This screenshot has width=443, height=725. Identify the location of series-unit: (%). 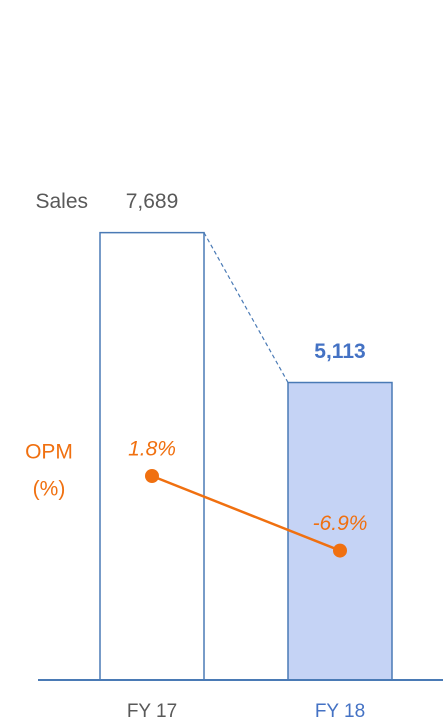
(49, 489).